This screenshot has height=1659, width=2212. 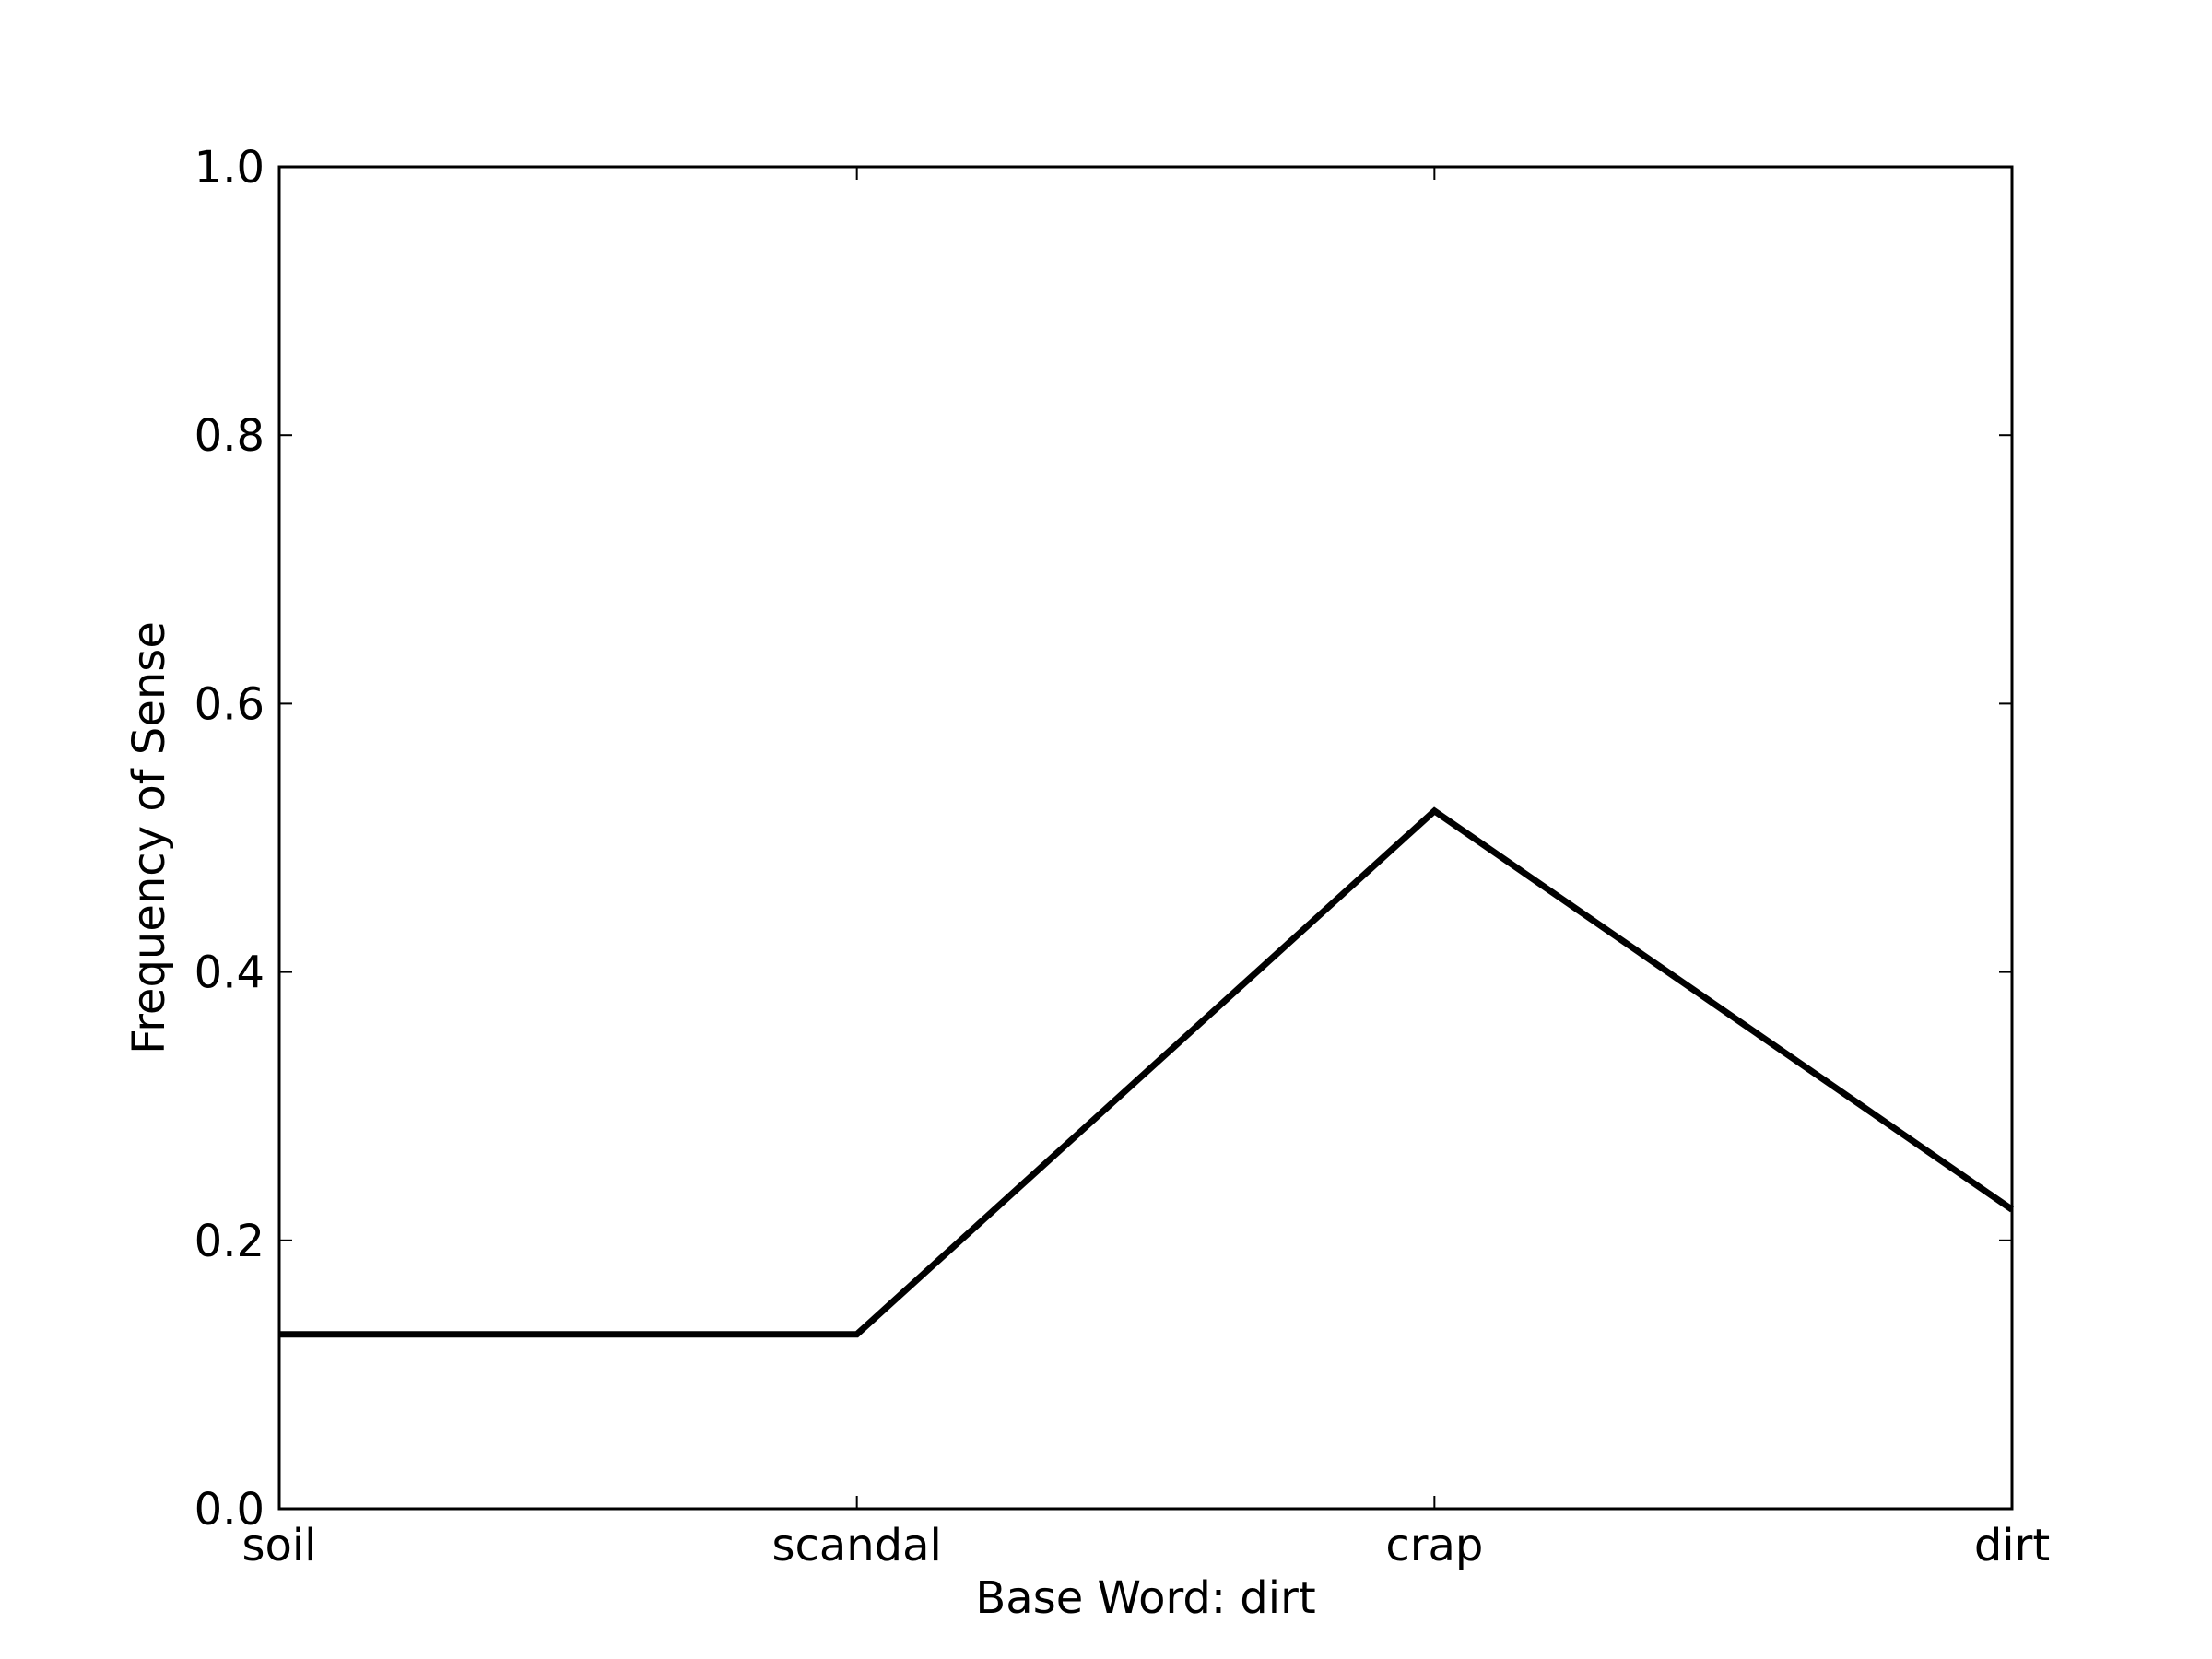 What do you see at coordinates (856, 1545) in the screenshot?
I see `x-tick-label: scandal` at bounding box center [856, 1545].